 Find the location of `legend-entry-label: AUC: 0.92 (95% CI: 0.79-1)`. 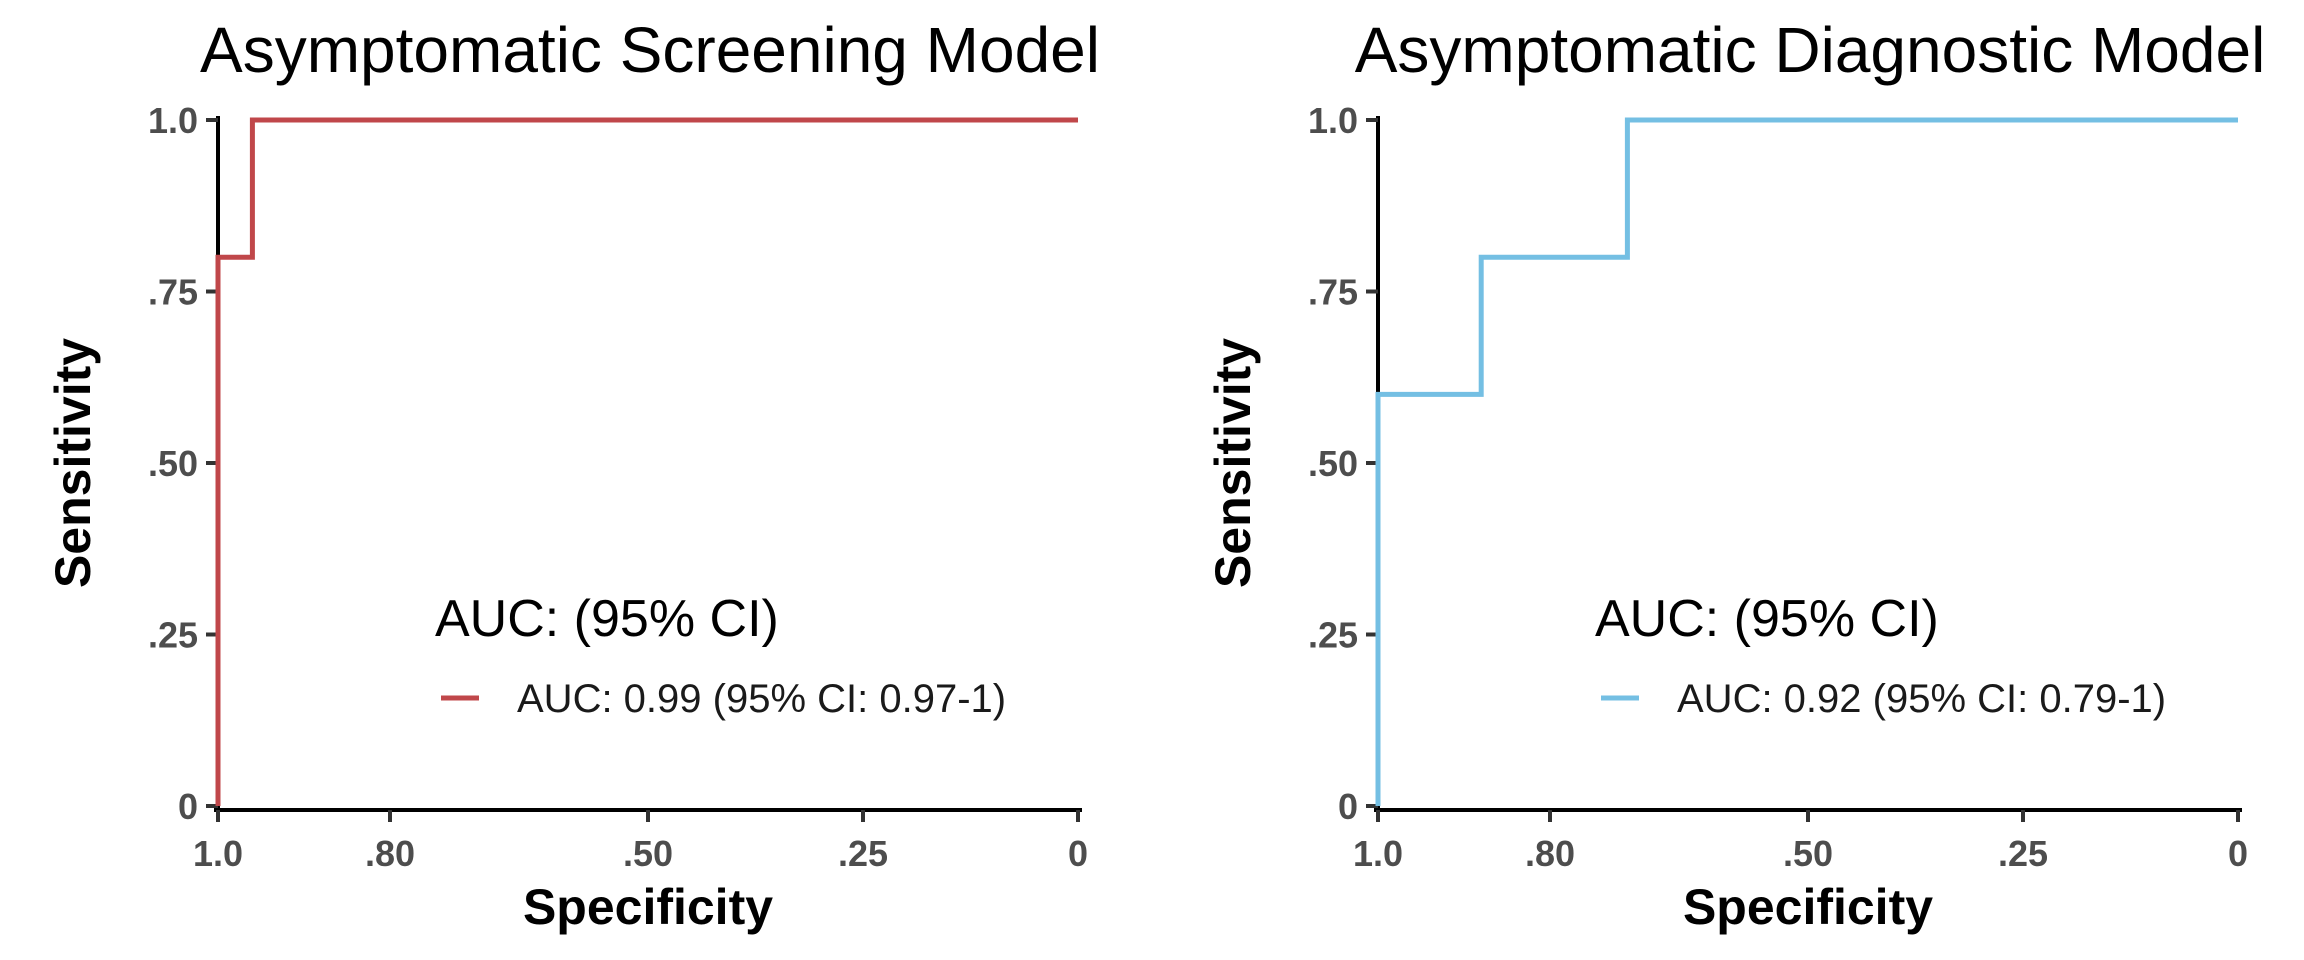

legend-entry-label: AUC: 0.92 (95% CI: 0.79-1) is located at coordinates (1921, 699).